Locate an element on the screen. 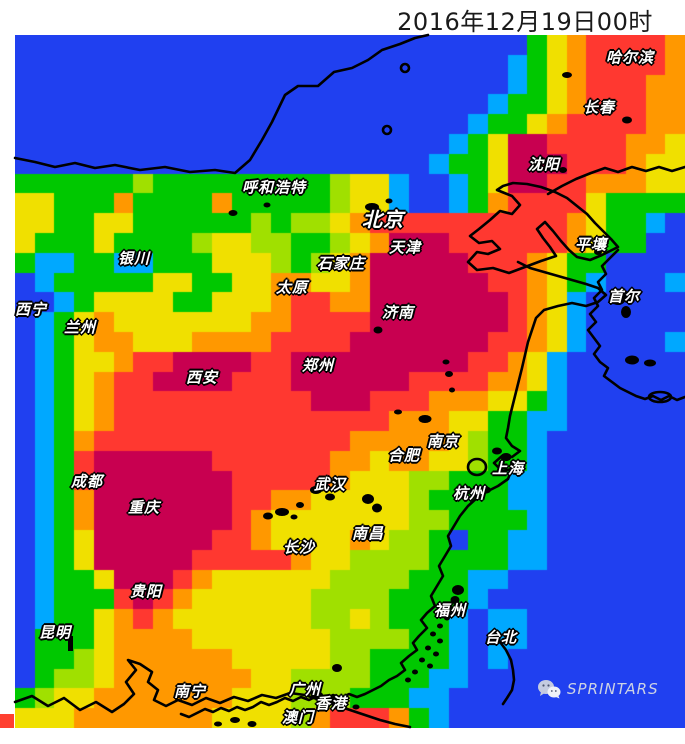 This screenshot has height=744, width=685. legend-corner-swatch is located at coordinates (7, 721).